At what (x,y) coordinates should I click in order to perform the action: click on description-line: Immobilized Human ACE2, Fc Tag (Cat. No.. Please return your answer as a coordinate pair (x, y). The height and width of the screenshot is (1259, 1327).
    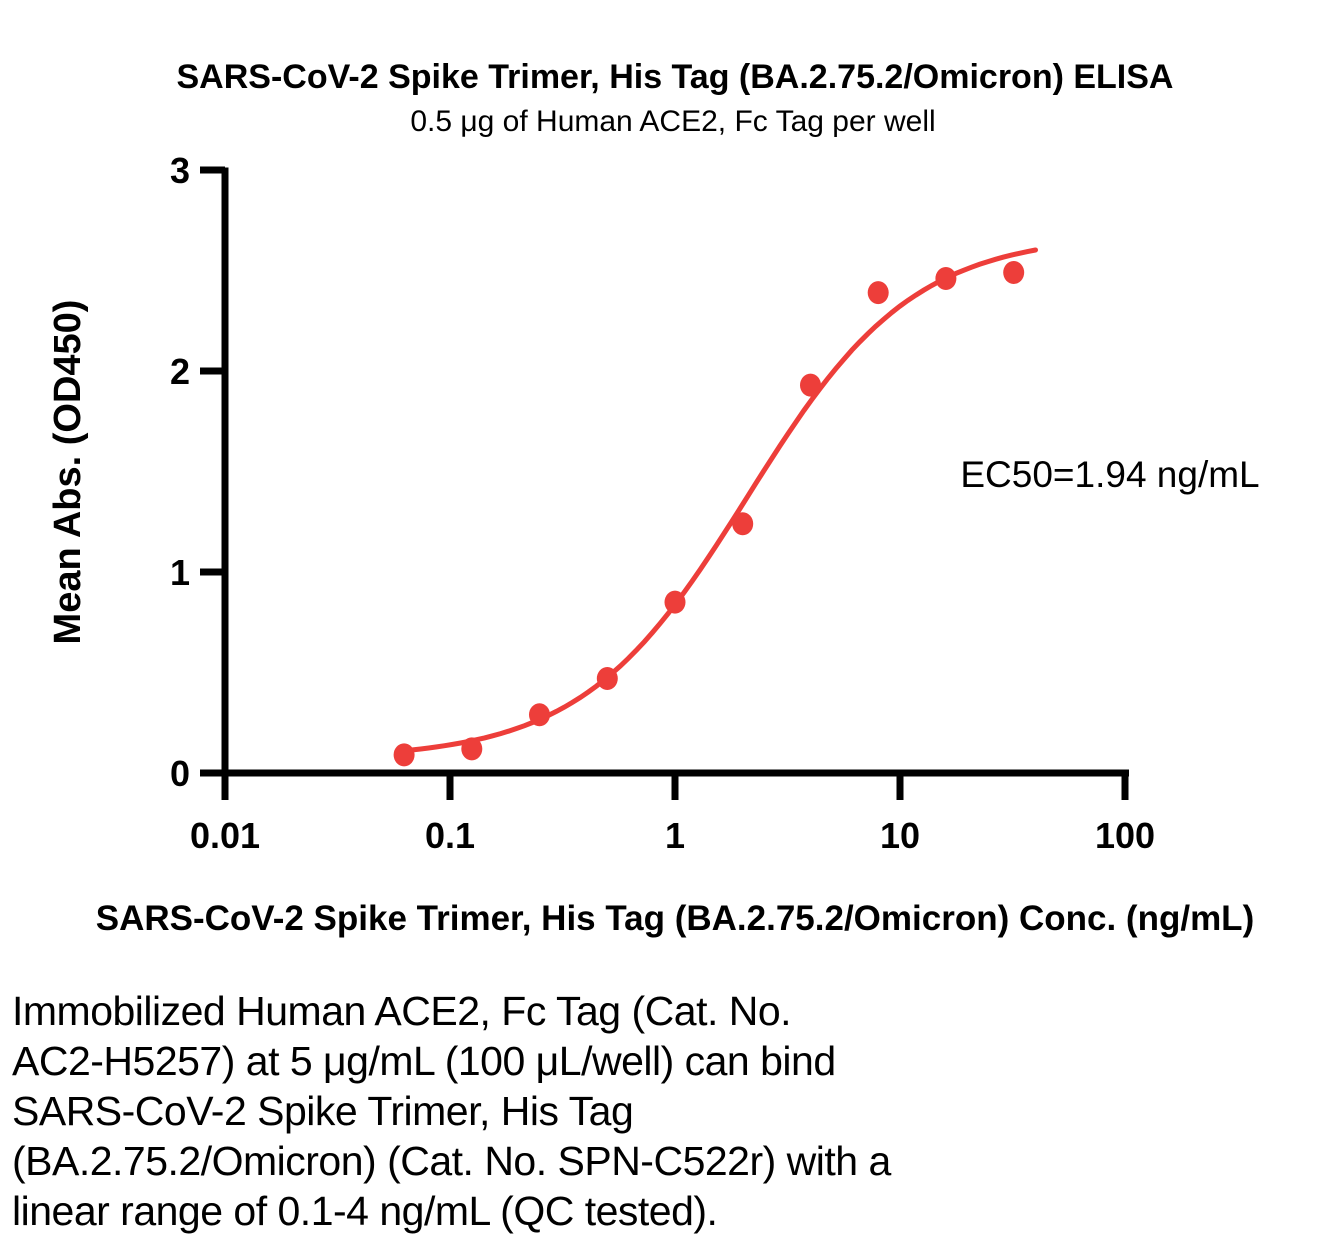
    Looking at the image, I should click on (402, 1011).